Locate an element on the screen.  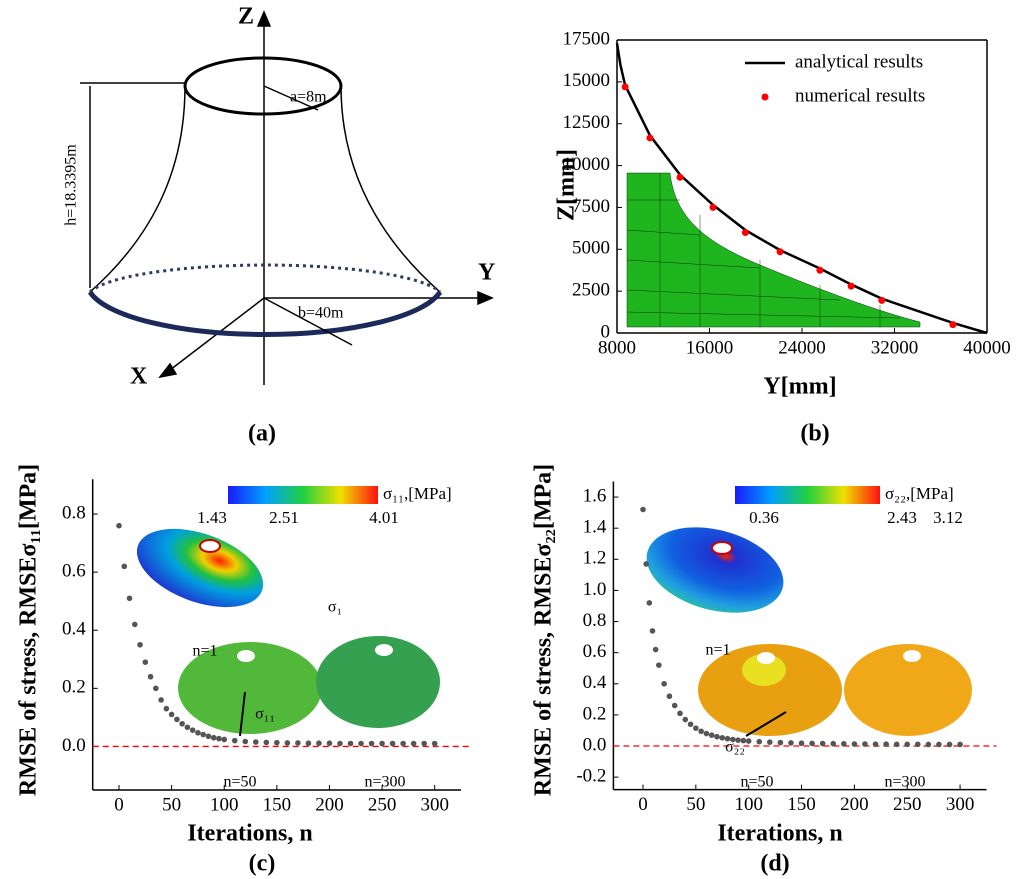
colorbar-tick-label: 2.43 is located at coordinates (902, 517).